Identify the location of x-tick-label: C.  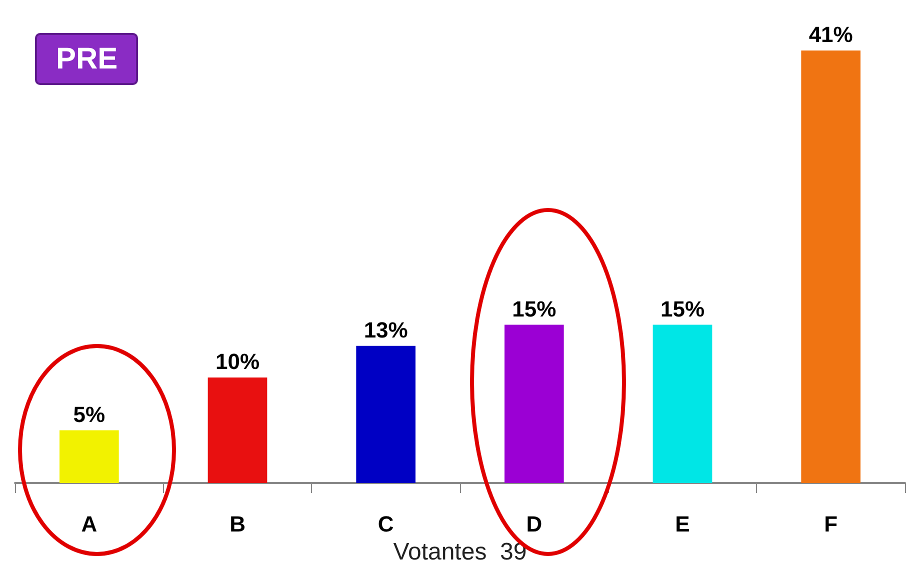
(386, 524).